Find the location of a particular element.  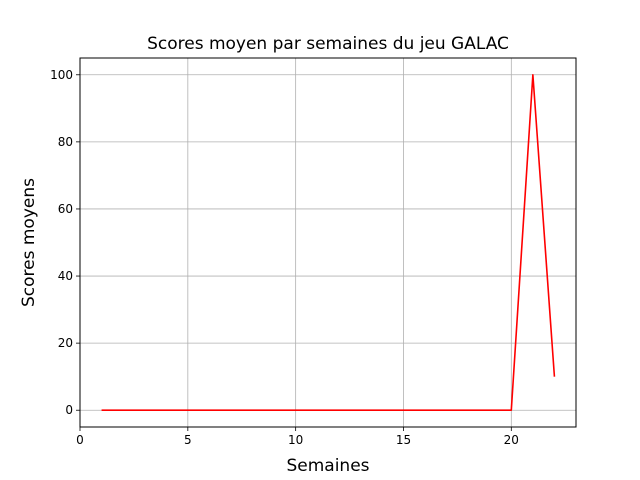

y-tick-label: 0 is located at coordinates (69, 410).